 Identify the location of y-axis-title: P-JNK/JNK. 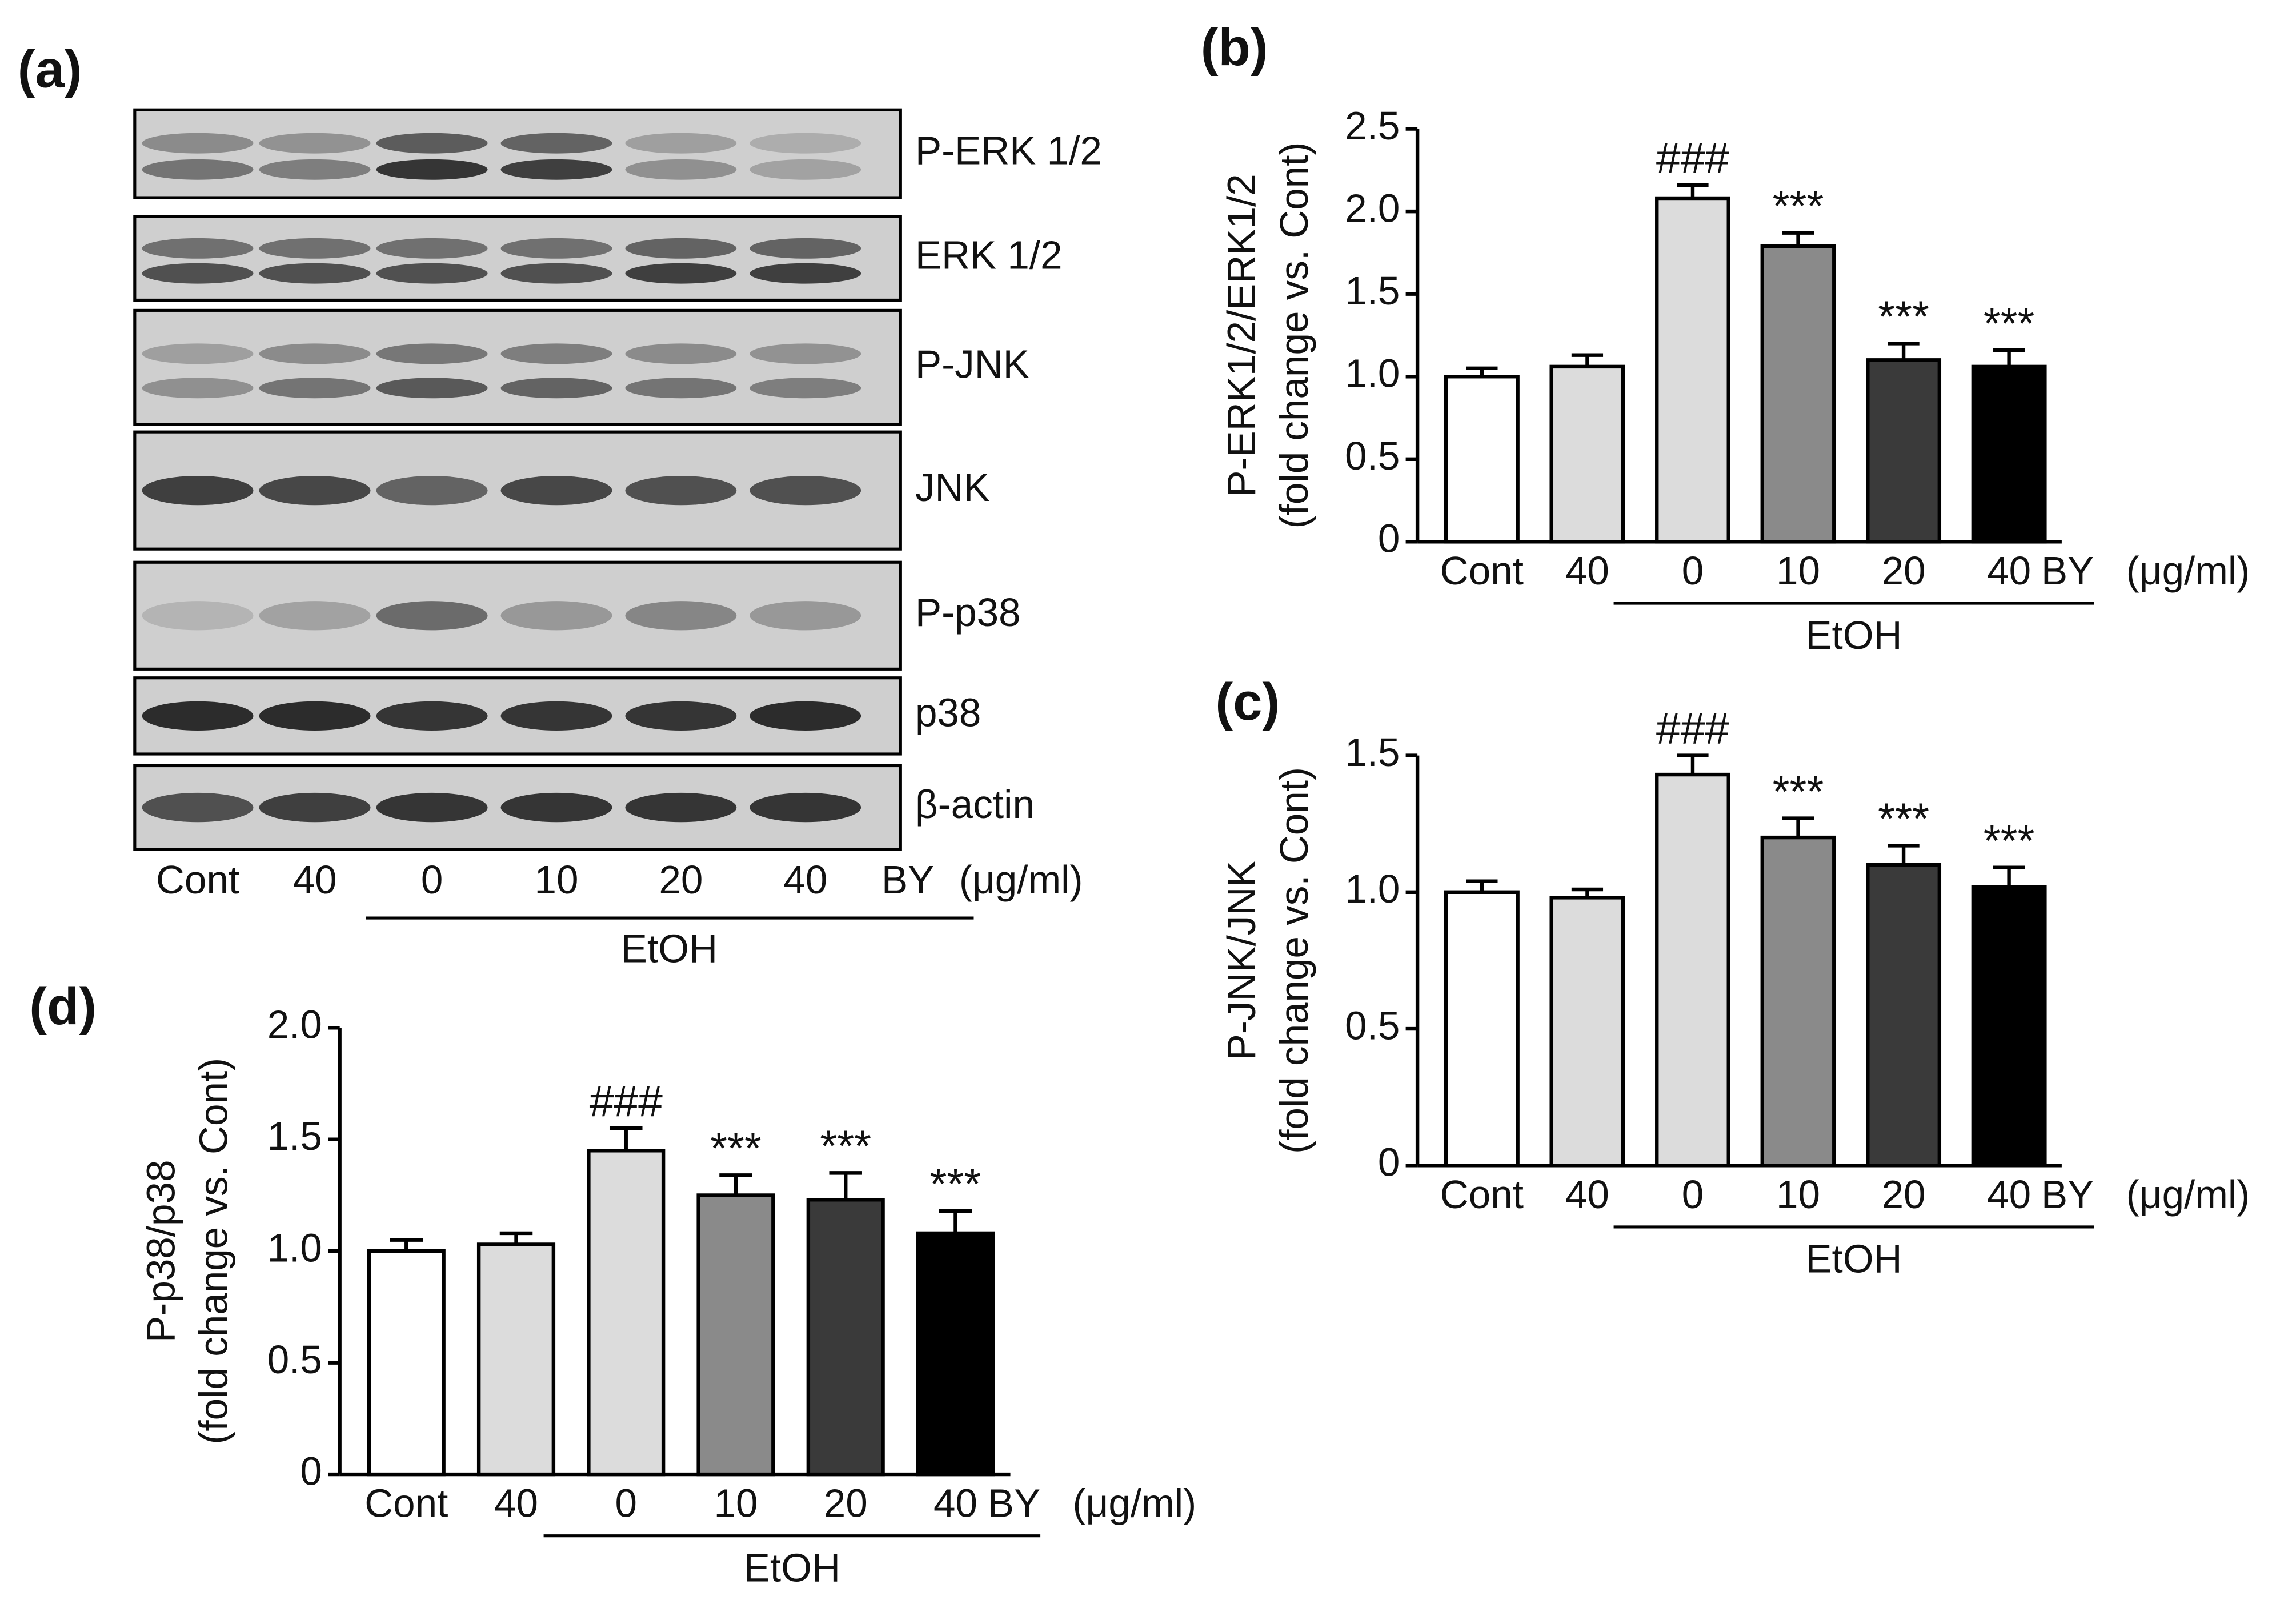
(1241, 960).